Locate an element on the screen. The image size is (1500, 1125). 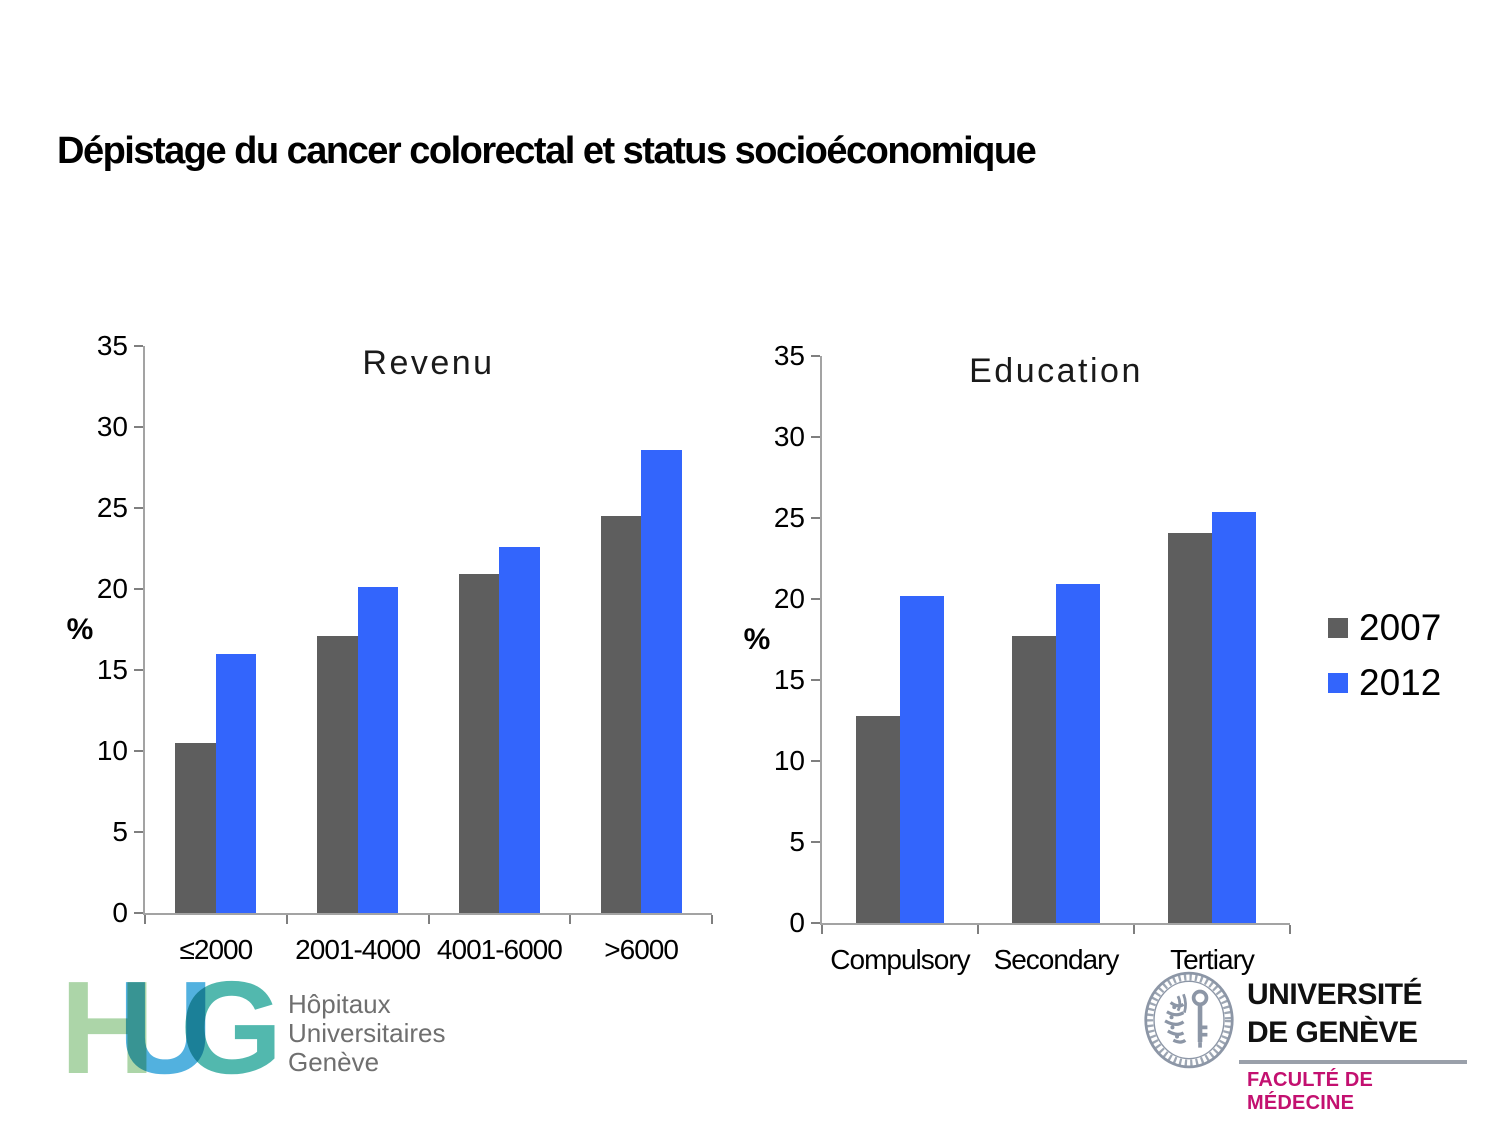
legend-item-2007: 2007 is located at coordinates (1384, 627).